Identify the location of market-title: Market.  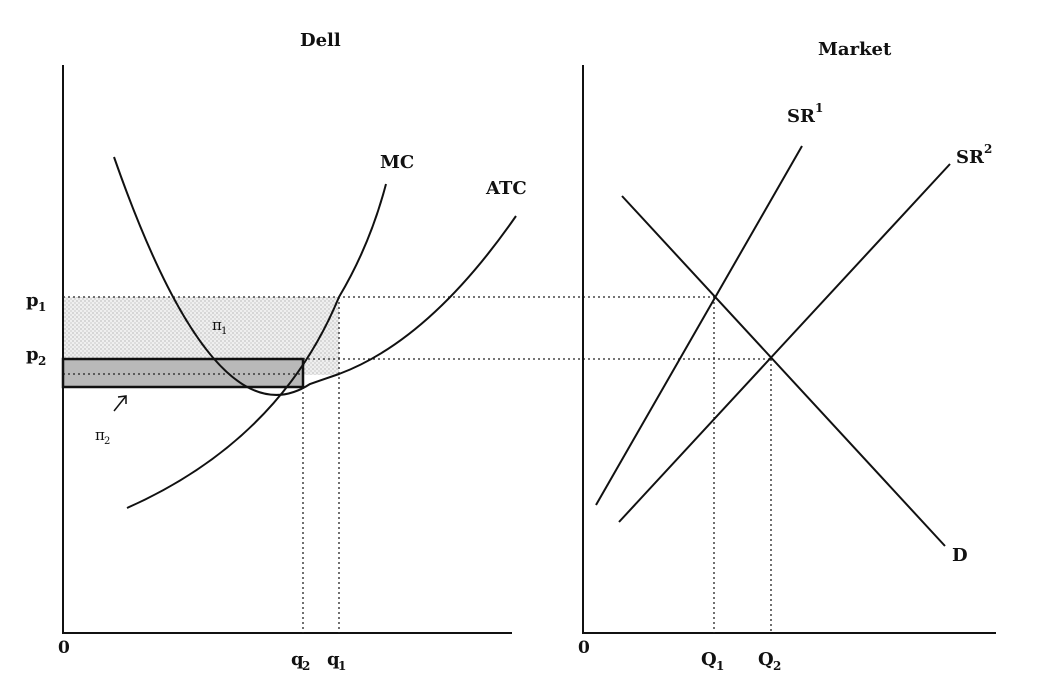
(855, 49).